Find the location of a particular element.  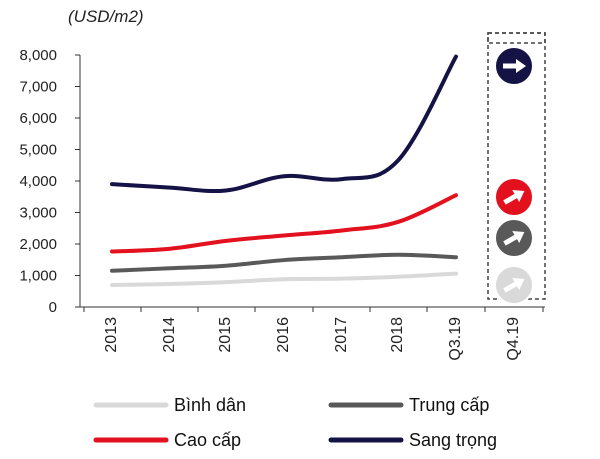

y-tick-label: 0 is located at coordinates (53, 307).